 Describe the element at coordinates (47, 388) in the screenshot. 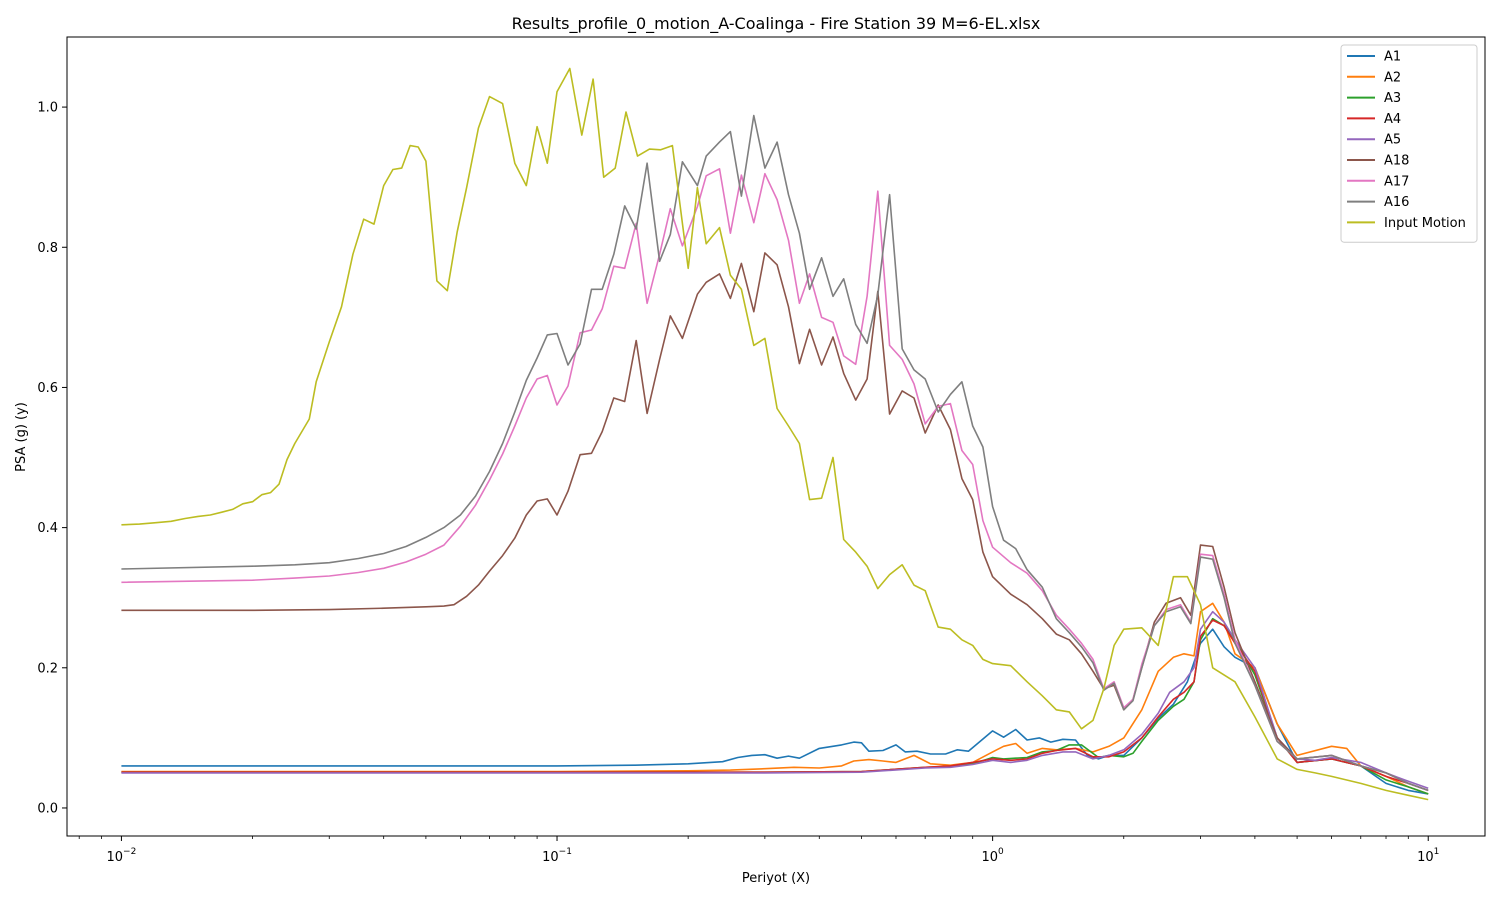

I see `y-tick-label: 0.6` at that location.